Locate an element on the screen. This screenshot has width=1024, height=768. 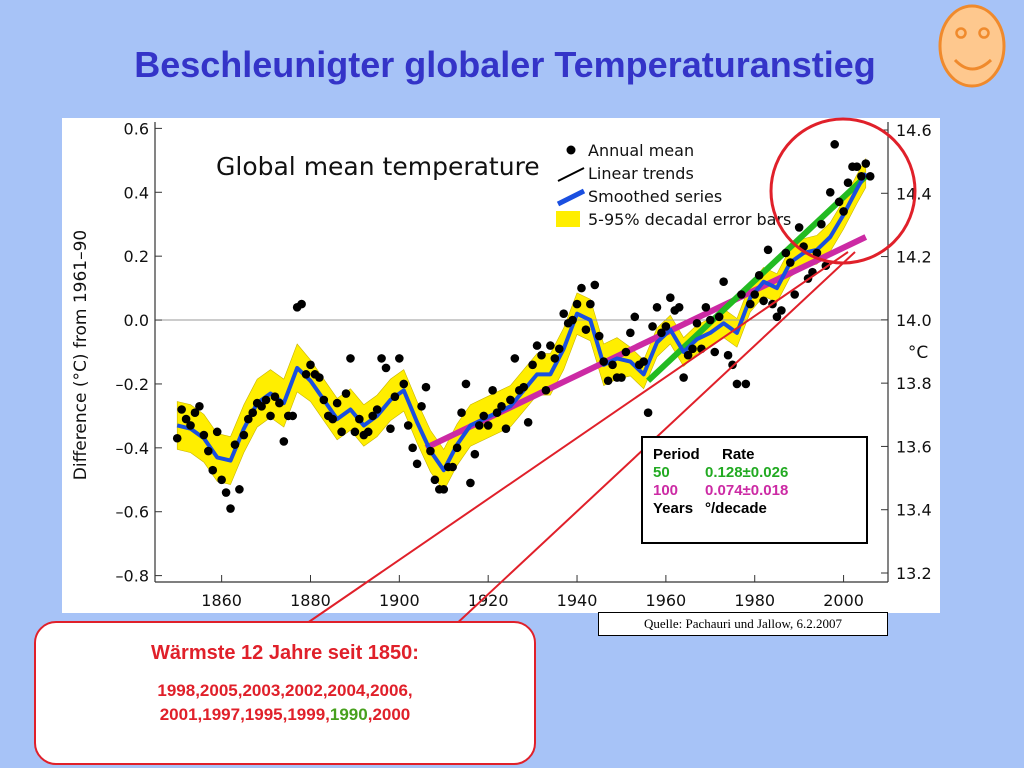
rate-header-rate: Rate is located at coordinates (738, 454).